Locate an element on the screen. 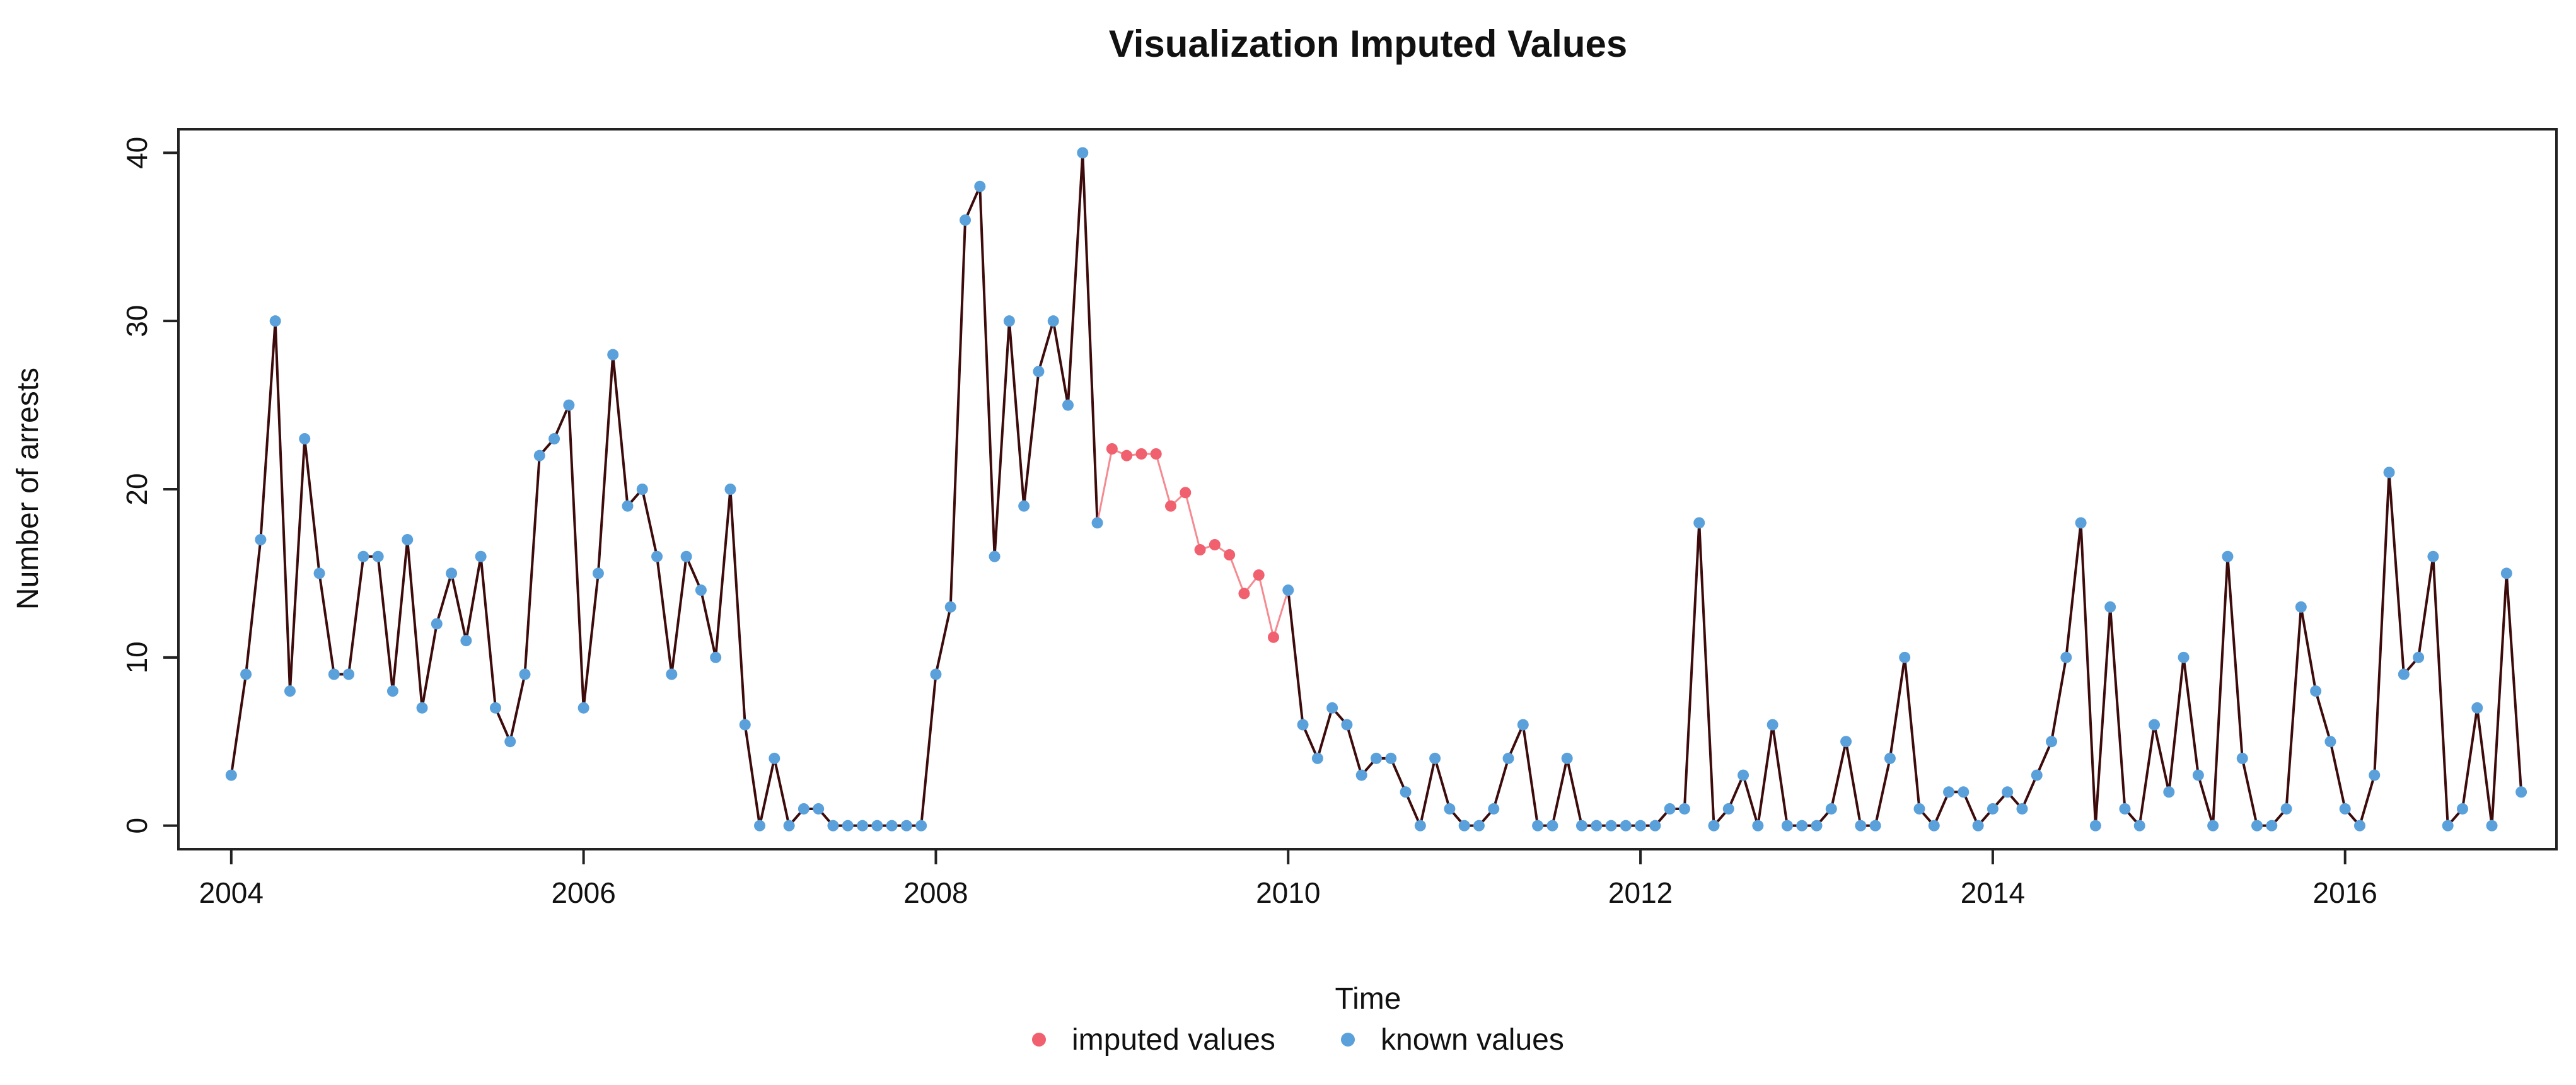 The height and width of the screenshot is (1085, 2576). legend-known-marker is located at coordinates (1348, 1040).